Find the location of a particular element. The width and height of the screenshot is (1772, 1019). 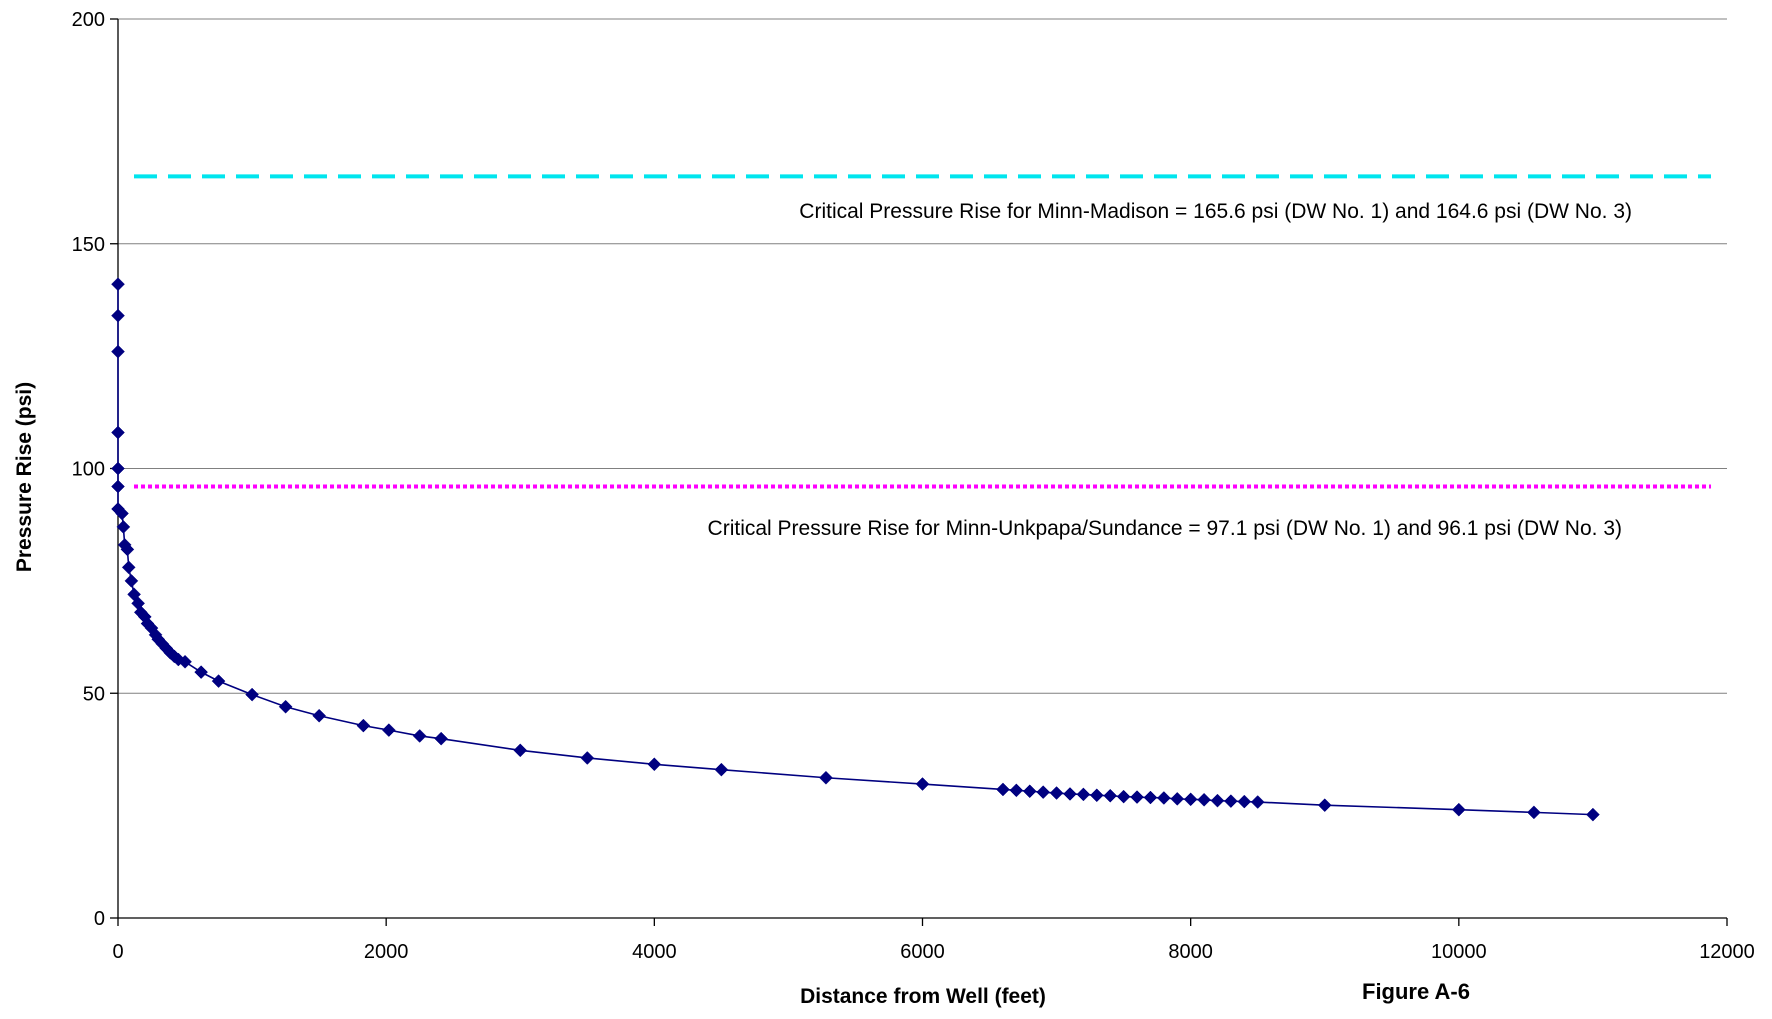

y-tick-label: 150 is located at coordinates (88, 245).